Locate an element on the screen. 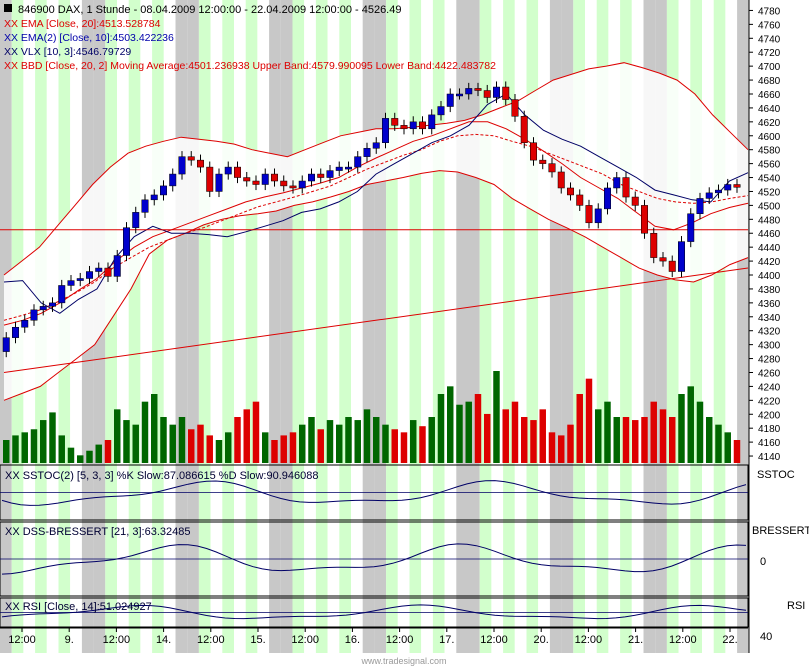  price-tick-label: 4460 is located at coordinates (769, 234).